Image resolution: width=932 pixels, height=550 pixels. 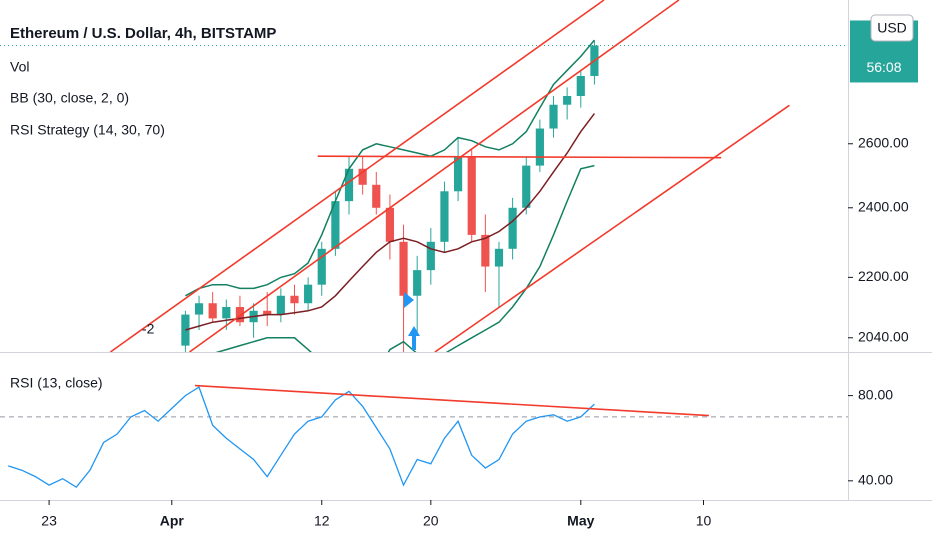 I want to click on chart-title: Ethereum / U.S. Dollar, 4h, BITSTAMP, so click(x=143, y=33).